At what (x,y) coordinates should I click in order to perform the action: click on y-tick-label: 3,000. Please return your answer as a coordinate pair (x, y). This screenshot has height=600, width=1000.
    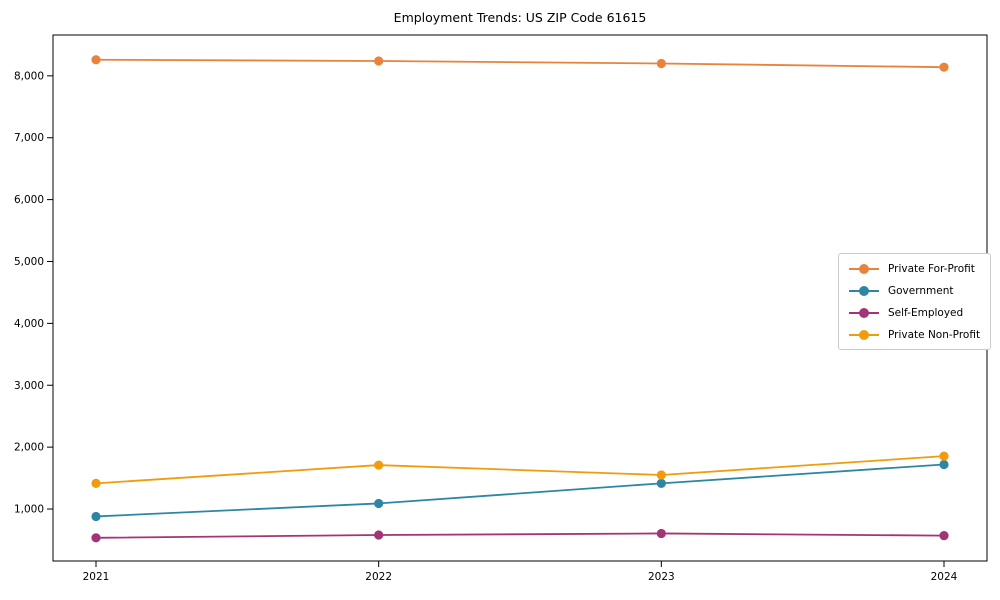
    Looking at the image, I should click on (29, 386).